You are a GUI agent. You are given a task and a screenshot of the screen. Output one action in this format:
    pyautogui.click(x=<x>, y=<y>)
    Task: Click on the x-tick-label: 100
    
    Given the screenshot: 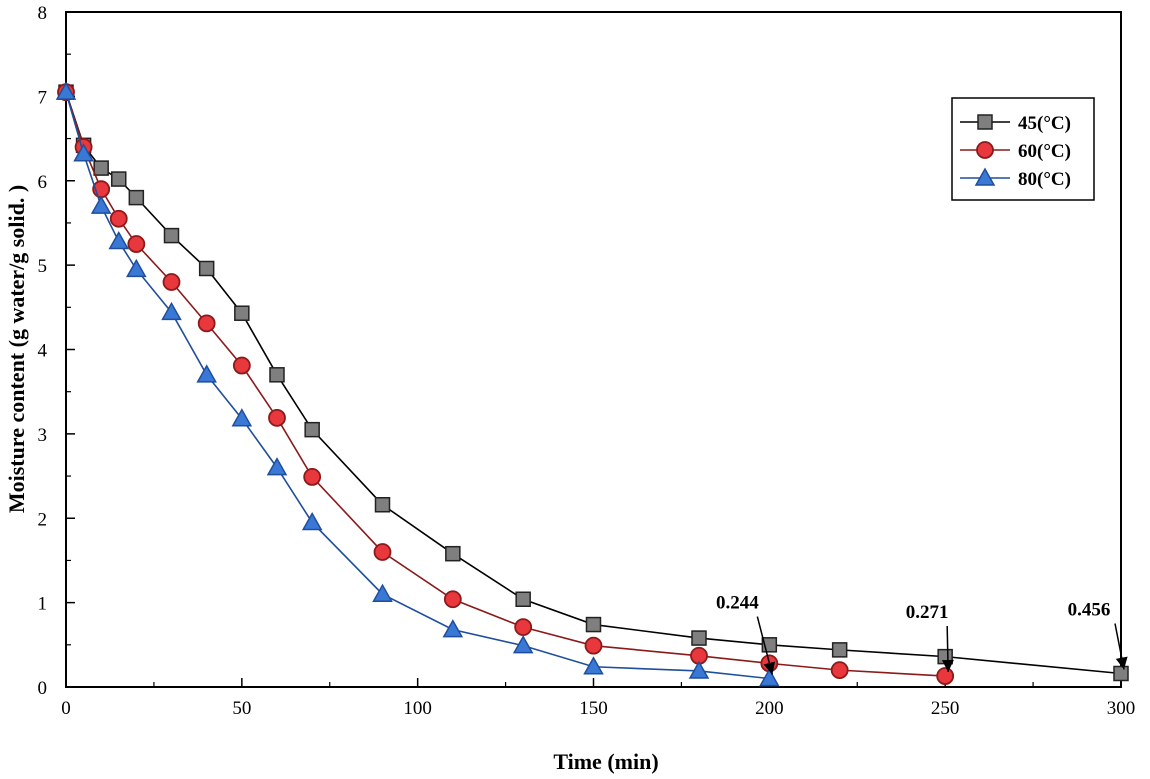 What is the action you would take?
    pyautogui.click(x=417, y=708)
    